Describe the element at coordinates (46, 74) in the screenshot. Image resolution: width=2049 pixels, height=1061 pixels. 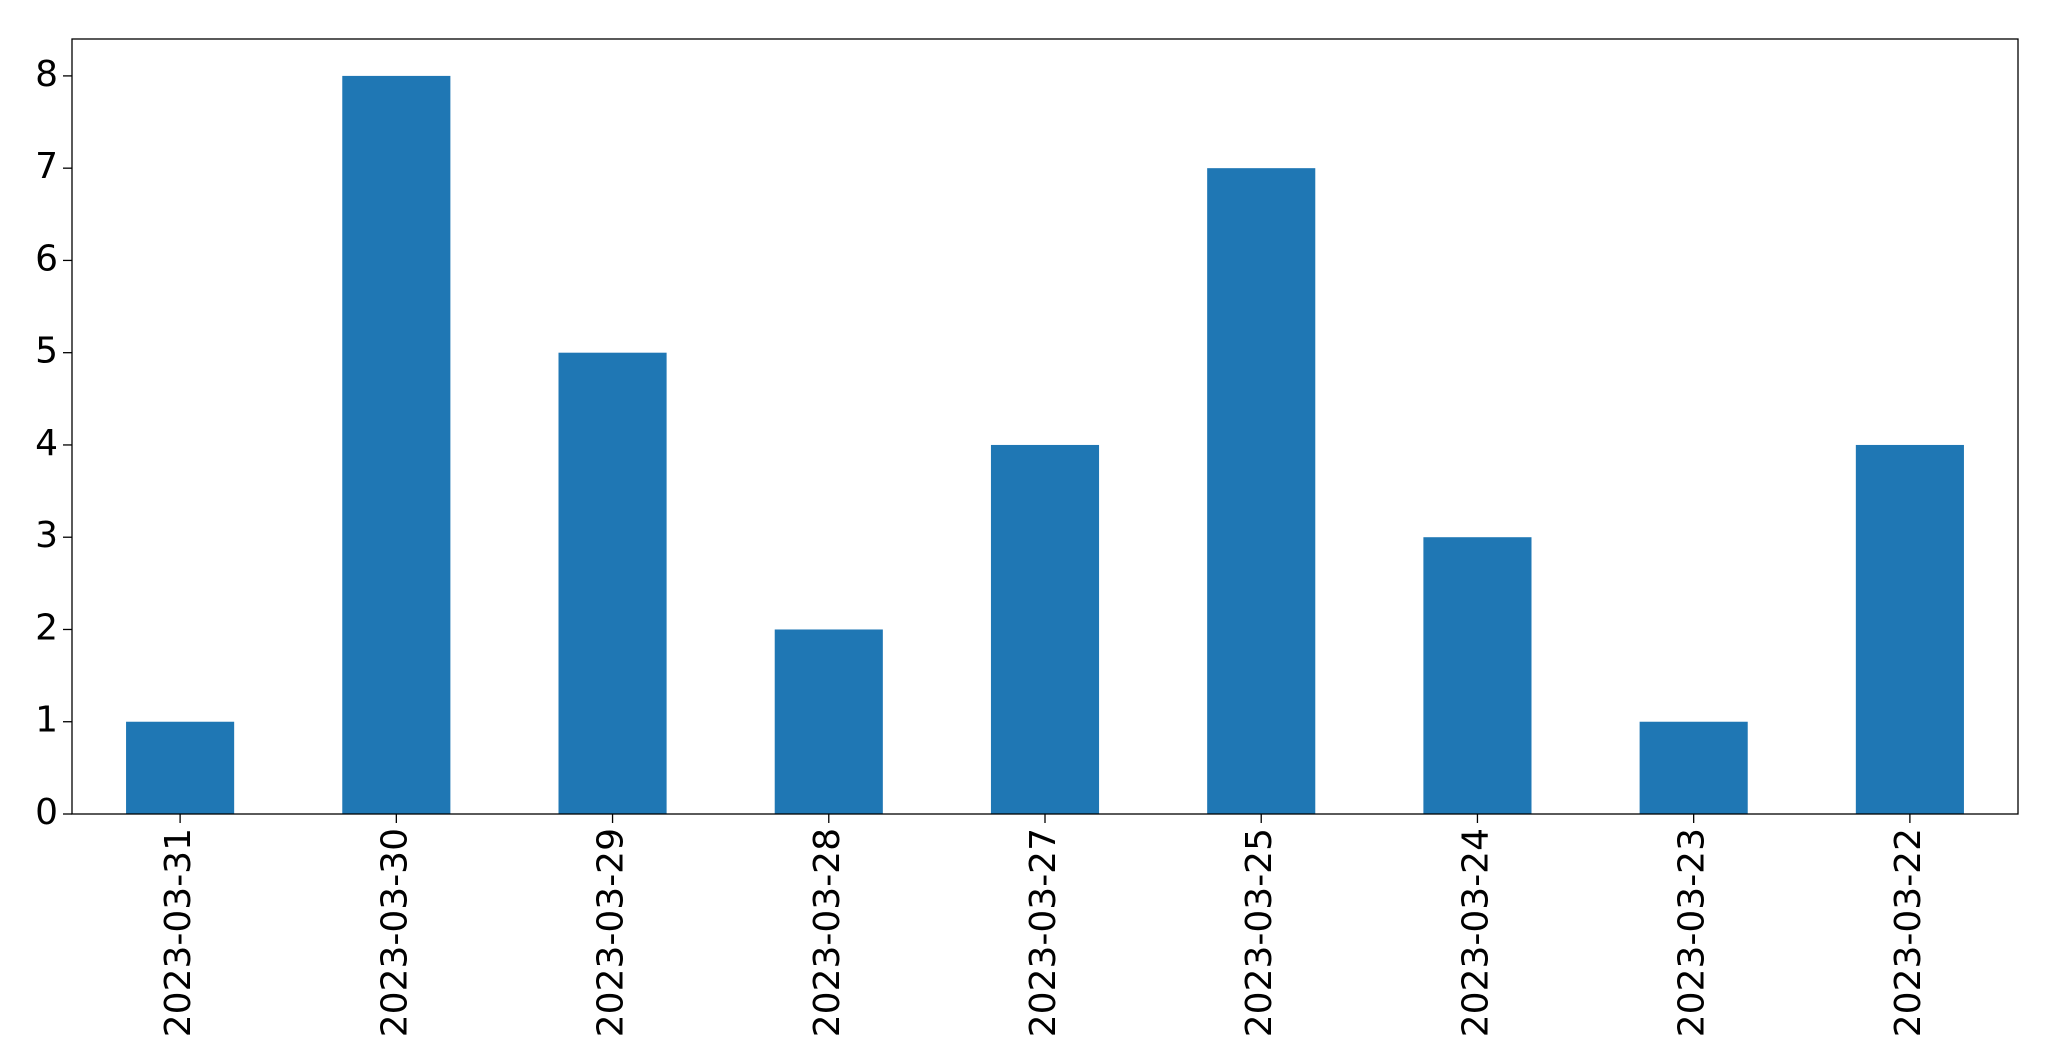
I see `y-tick-label: 8` at that location.